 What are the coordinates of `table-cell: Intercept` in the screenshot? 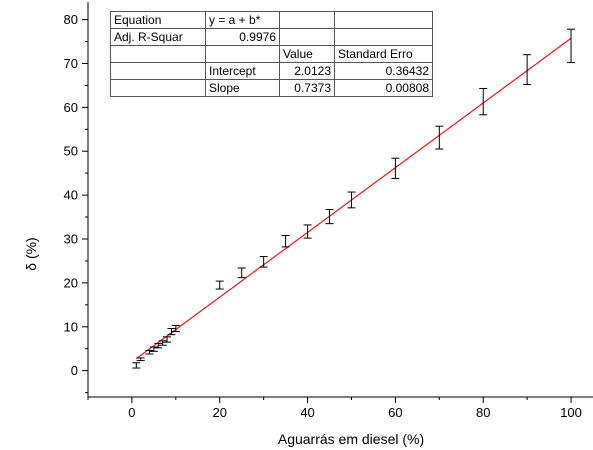 It's located at (242, 71).